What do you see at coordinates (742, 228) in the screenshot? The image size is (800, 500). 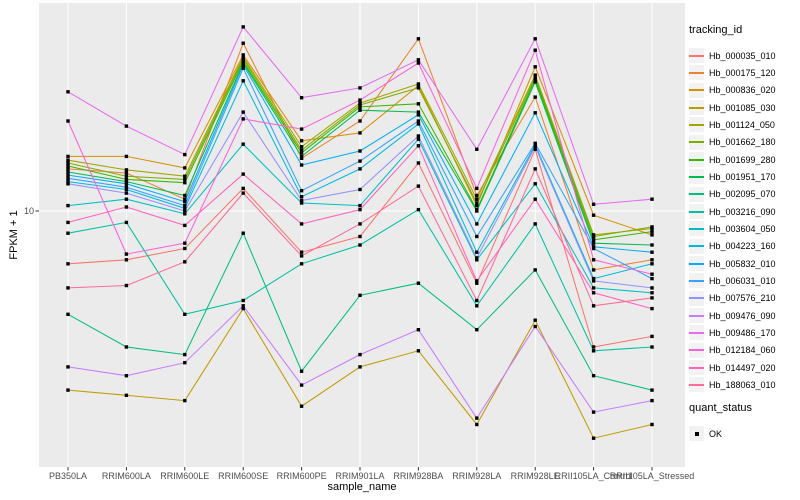 I see `legend-item-label: Hb_003604_050` at bounding box center [742, 228].